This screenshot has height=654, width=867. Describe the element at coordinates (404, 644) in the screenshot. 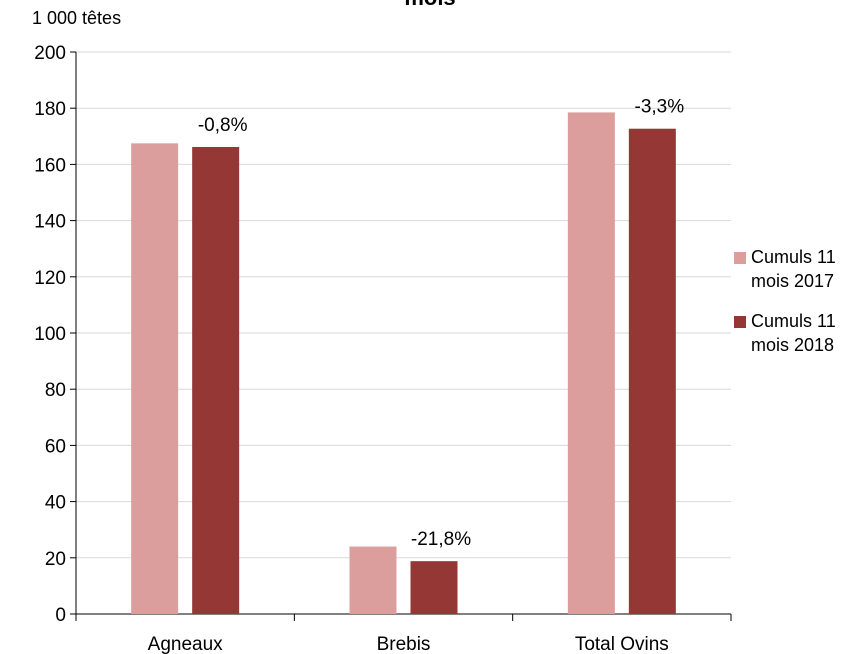

I see `x-tick-label: Brebis` at that location.